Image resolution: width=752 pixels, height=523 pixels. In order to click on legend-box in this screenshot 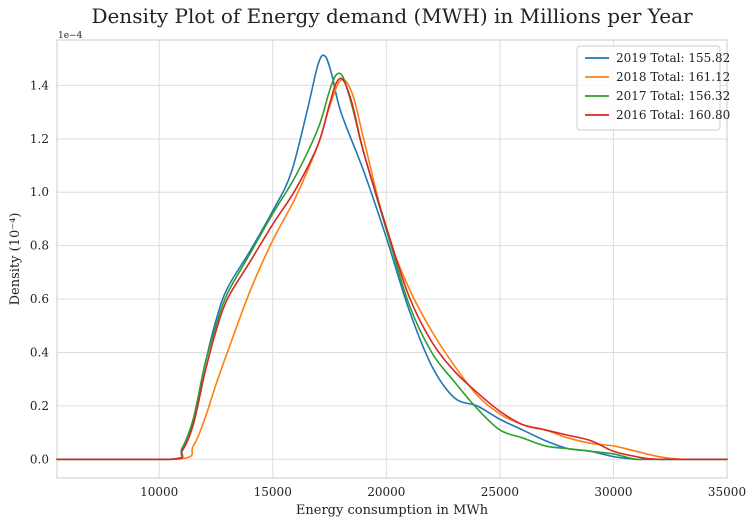, I will do `click(648, 88)`.